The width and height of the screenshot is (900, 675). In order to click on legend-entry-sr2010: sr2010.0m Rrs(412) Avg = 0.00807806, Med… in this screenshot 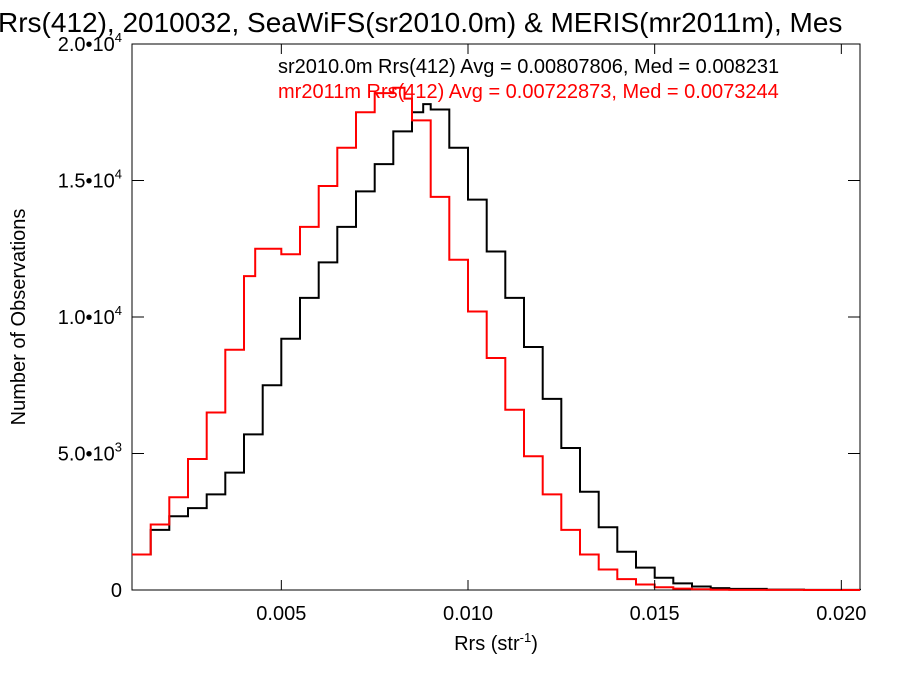, I will do `click(528, 67)`.